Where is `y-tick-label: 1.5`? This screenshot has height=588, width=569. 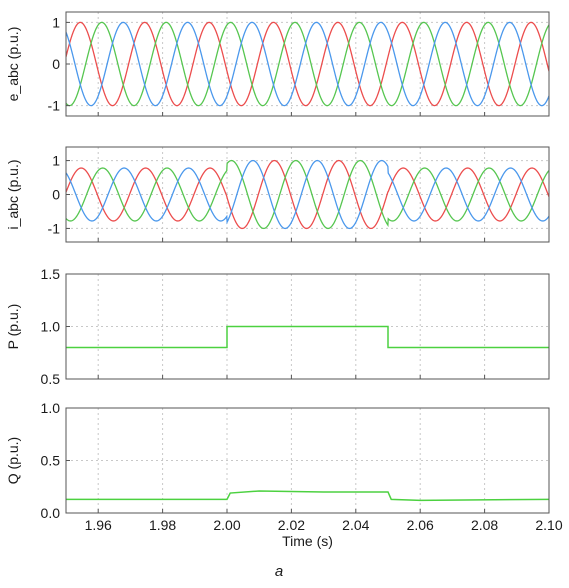 y-tick-label: 1.5 is located at coordinates (51, 274).